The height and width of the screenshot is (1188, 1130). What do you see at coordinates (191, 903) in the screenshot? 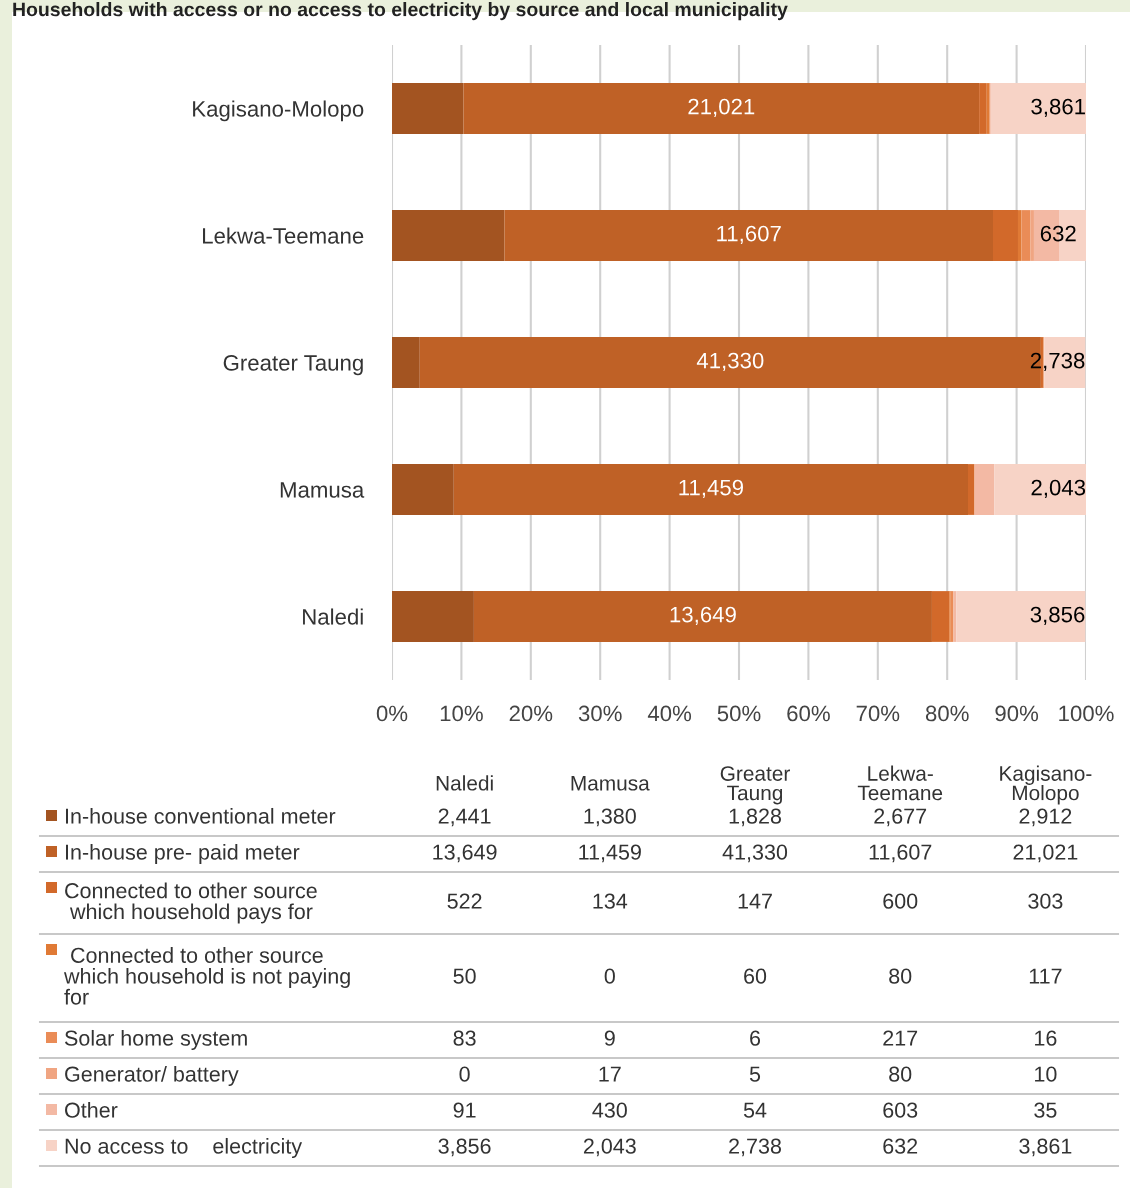
I see `legend-label: Connected to other source which household pays for` at bounding box center [191, 903].